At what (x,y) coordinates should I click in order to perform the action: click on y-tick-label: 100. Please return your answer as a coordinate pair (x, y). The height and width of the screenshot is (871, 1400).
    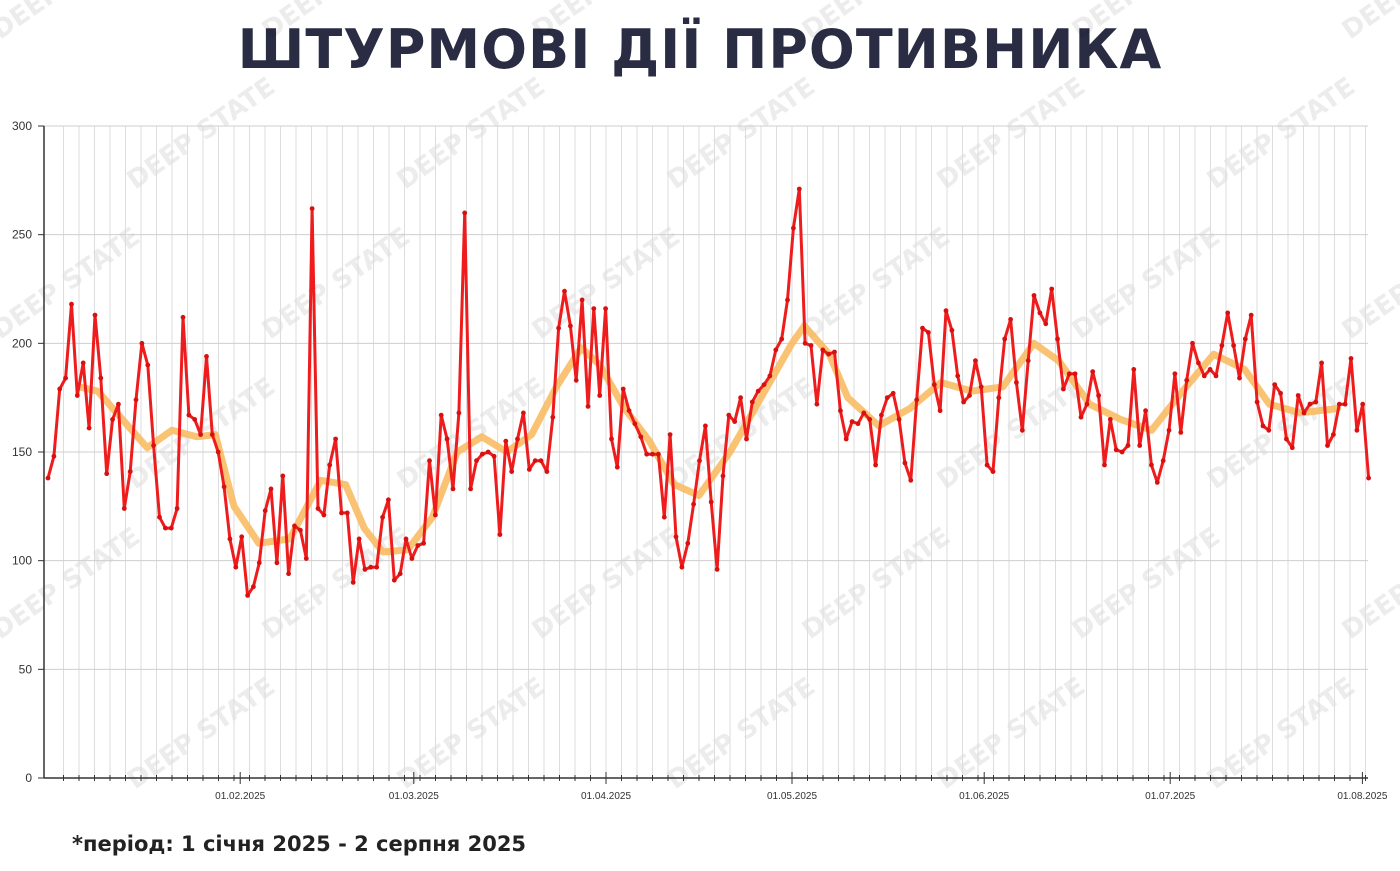
    Looking at the image, I should click on (22, 561).